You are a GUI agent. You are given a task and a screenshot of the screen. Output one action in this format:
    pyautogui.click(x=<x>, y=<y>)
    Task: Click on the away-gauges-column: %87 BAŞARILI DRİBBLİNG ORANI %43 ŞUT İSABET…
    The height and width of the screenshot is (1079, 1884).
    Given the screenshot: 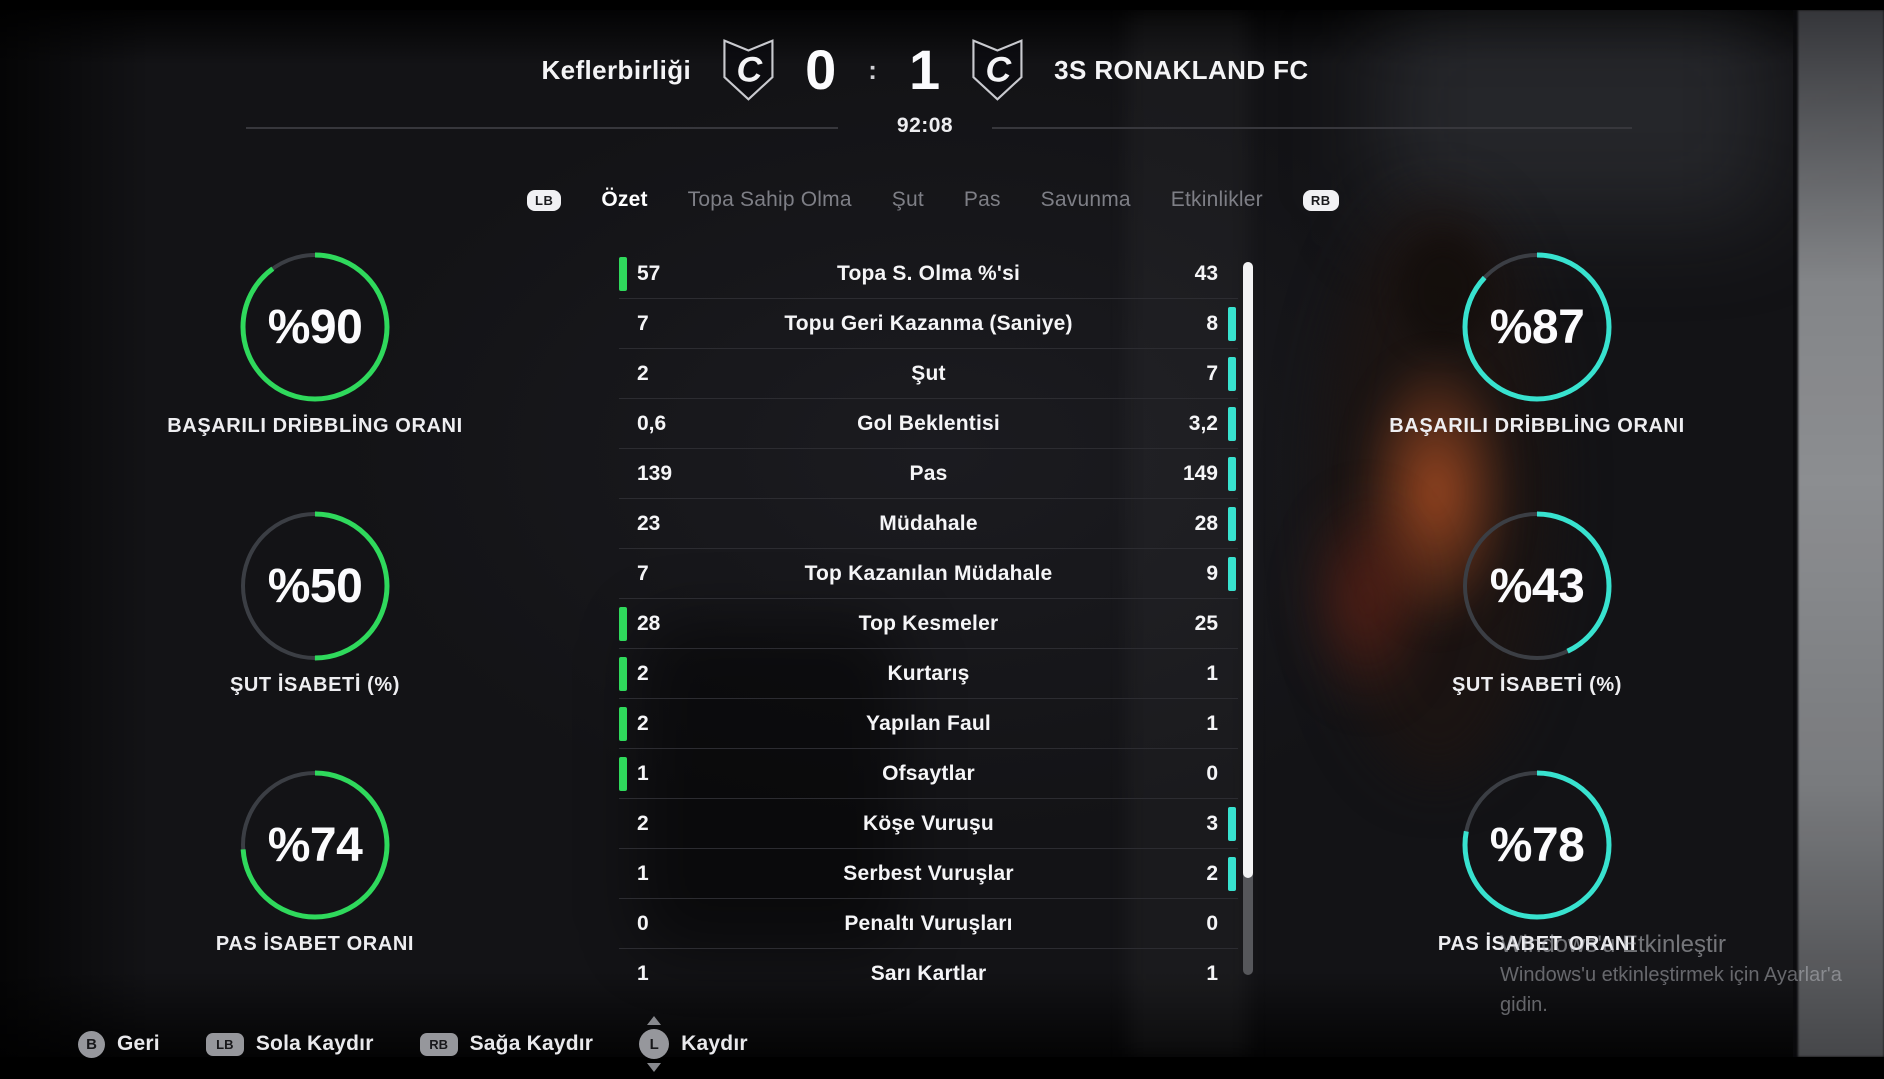 What is the action you would take?
    pyautogui.click(x=1536, y=601)
    